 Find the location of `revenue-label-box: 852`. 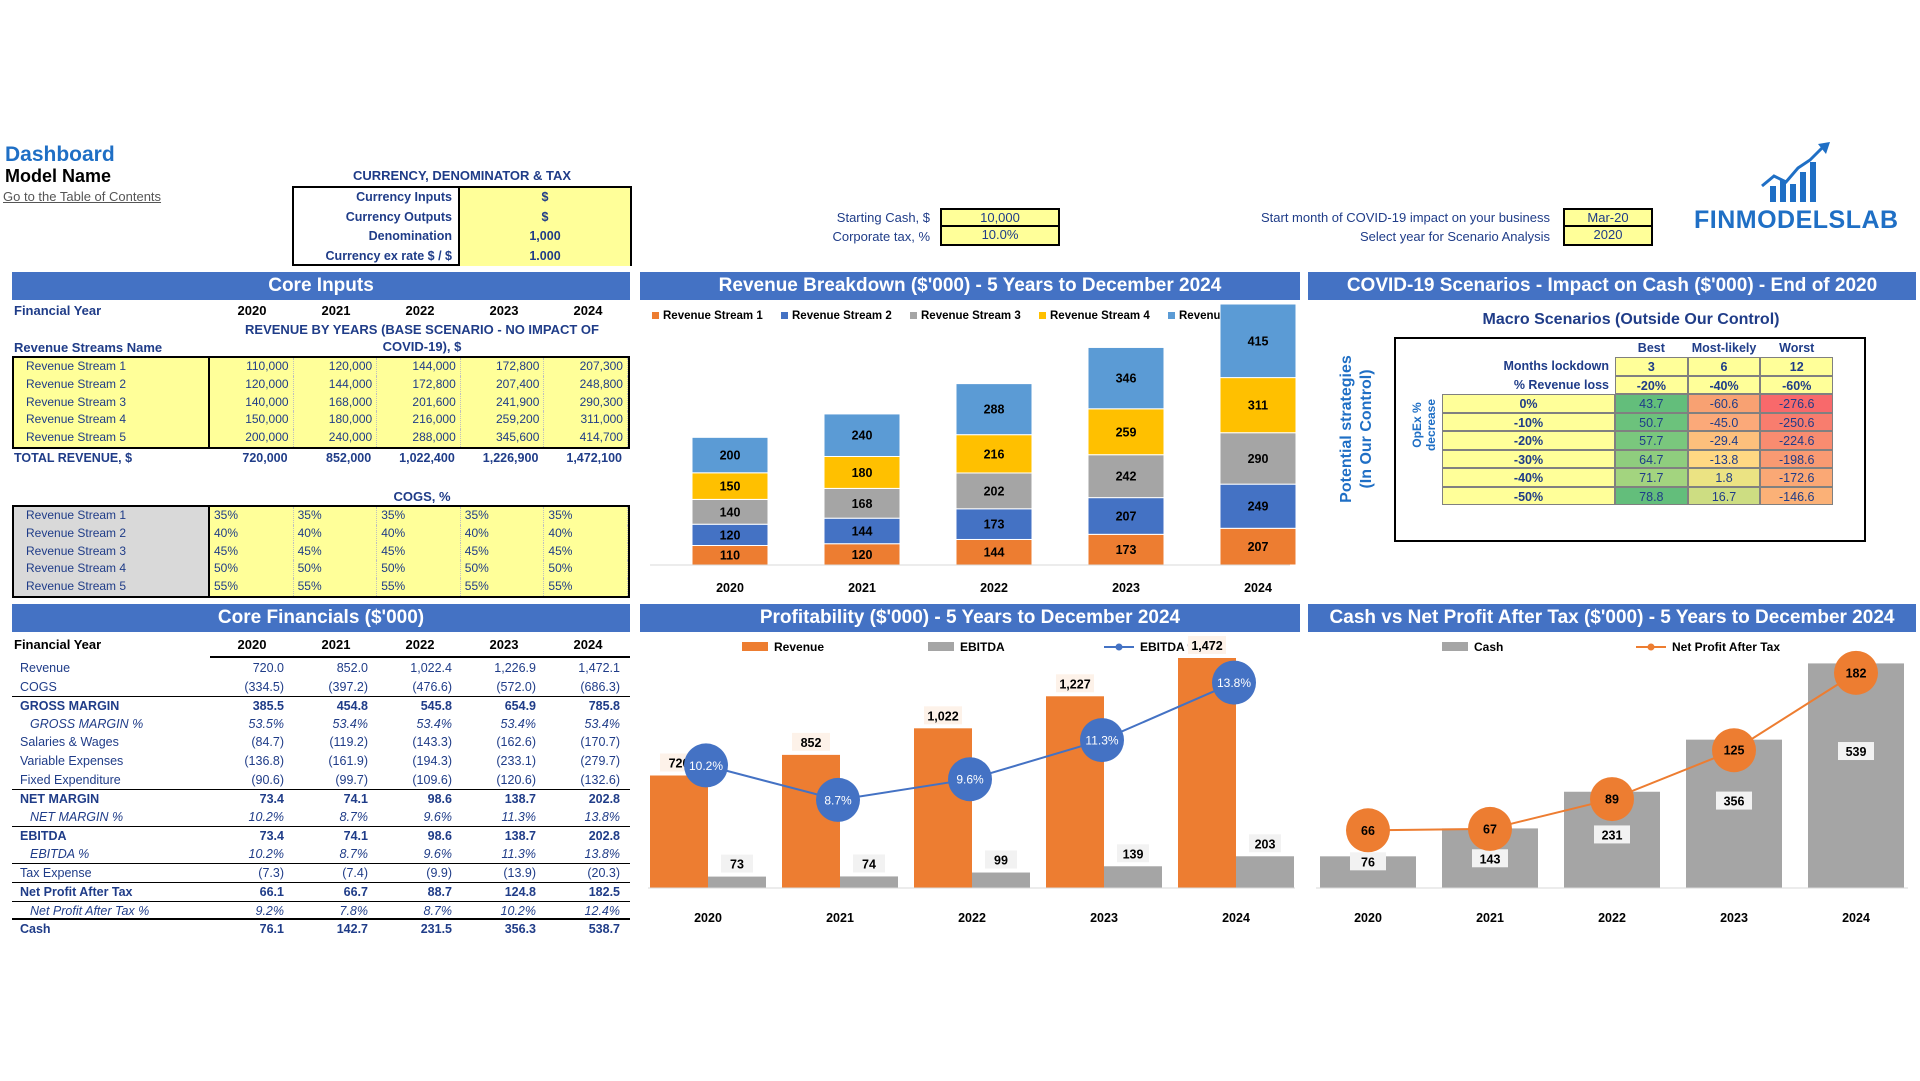

revenue-label-box: 852 is located at coordinates (811, 741).